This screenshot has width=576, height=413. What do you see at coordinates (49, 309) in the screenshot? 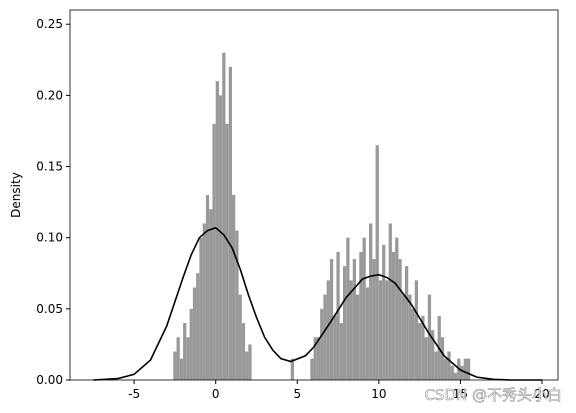
I see `y-tick-label: 0.05` at bounding box center [49, 309].